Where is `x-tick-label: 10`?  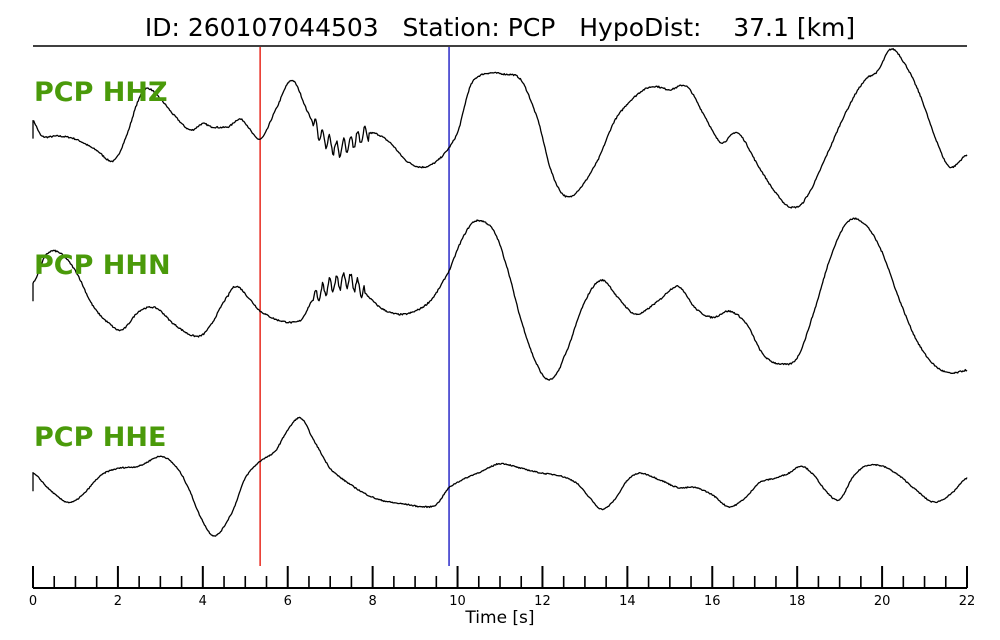 x-tick-label: 10 is located at coordinates (457, 601).